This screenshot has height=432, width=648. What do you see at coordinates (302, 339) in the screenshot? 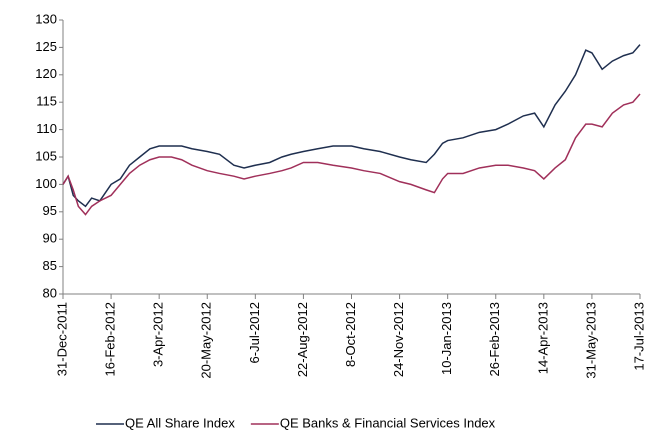
I see `x-tick-label: 22-Aug-2012` at bounding box center [302, 339].